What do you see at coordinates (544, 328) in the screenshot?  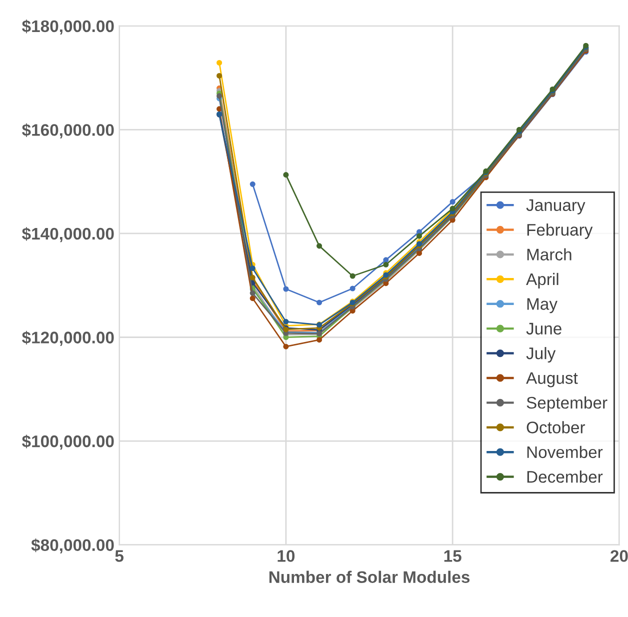 I see `legend-label: June` at bounding box center [544, 328].